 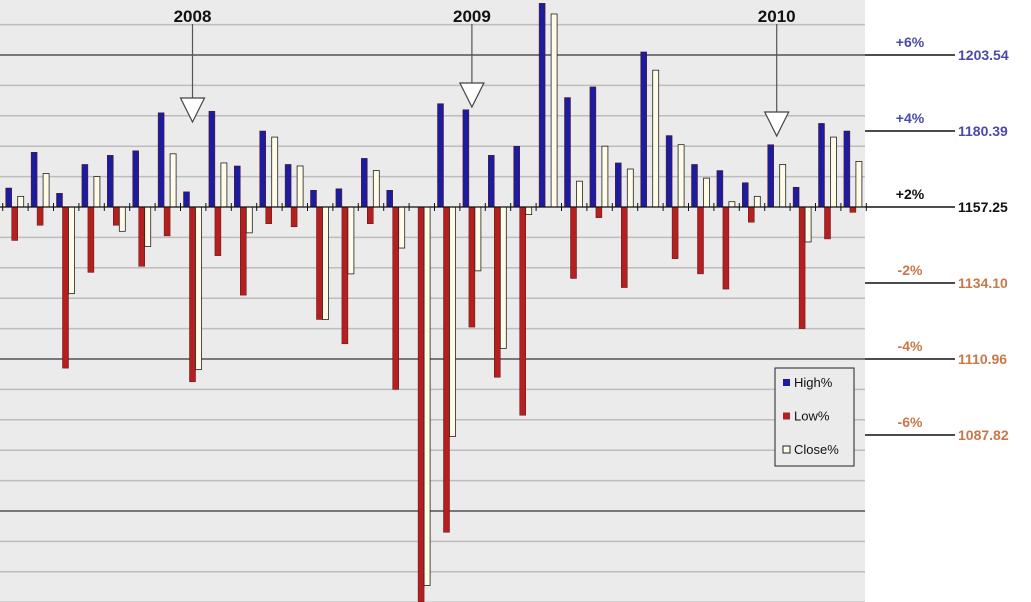 I want to click on reference-value: 1157.25, so click(x=983, y=207).